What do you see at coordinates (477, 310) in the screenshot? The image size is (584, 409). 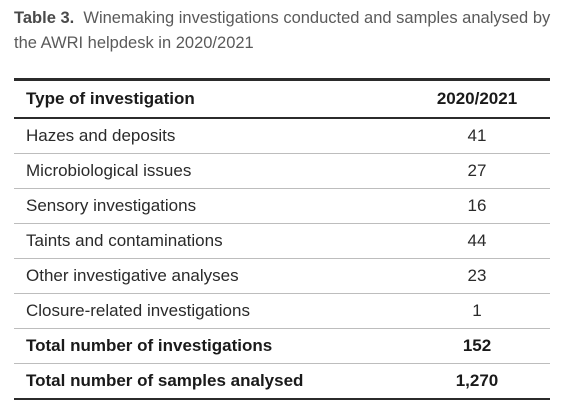 I see `row-value: 1` at bounding box center [477, 310].